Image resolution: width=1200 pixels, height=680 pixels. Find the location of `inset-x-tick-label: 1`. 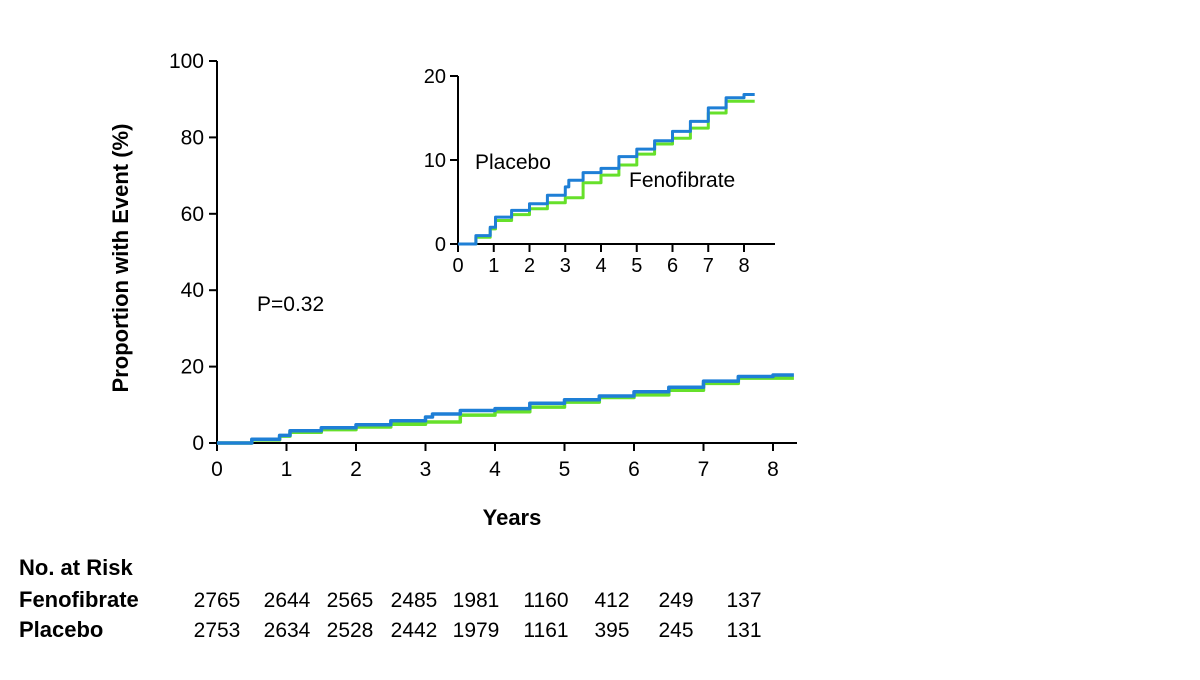

inset-x-tick-label: 1 is located at coordinates (493, 266).